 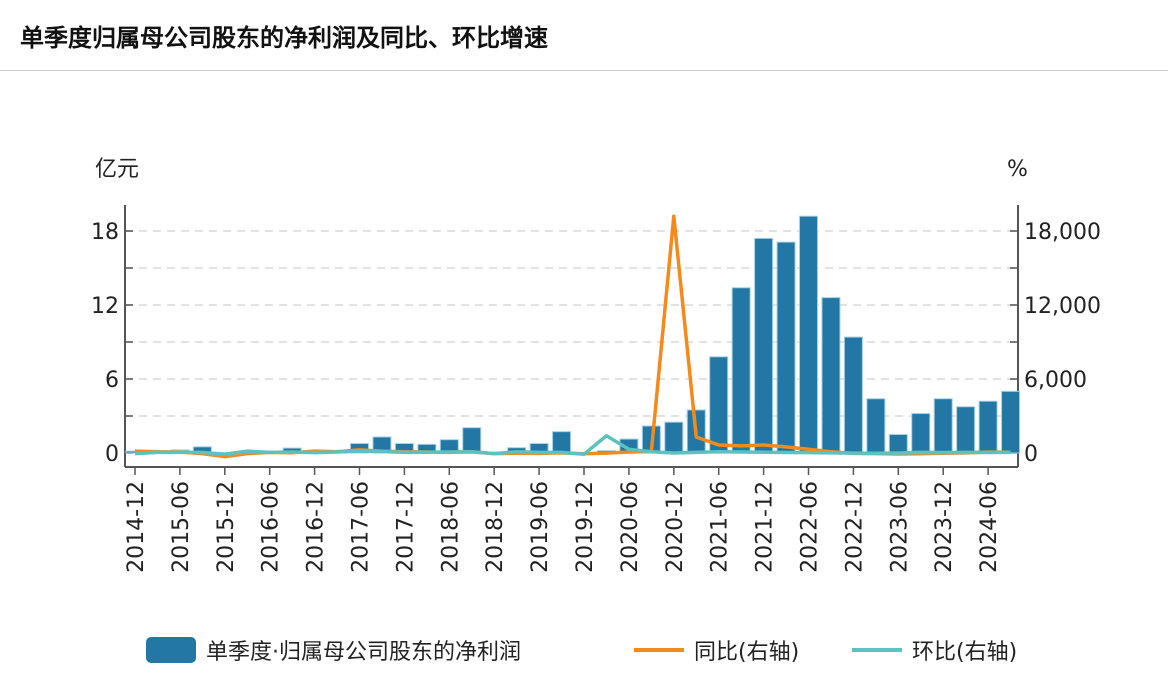 I want to click on right-tick-label: 18,000, so click(x=1062, y=232).